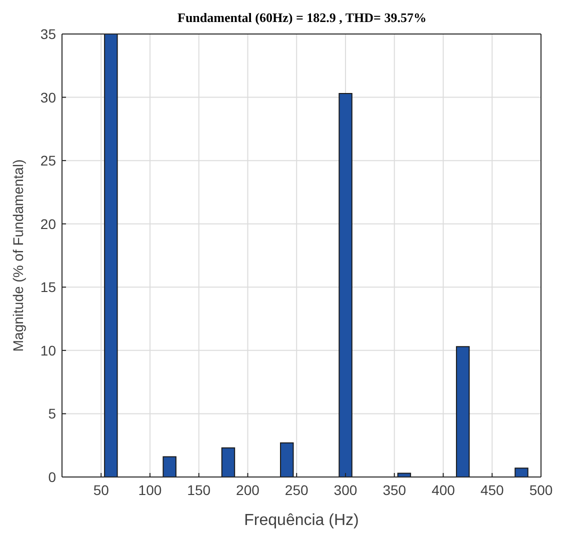 Image resolution: width=562 pixels, height=543 pixels. I want to click on x-tick-label: 150, so click(199, 490).